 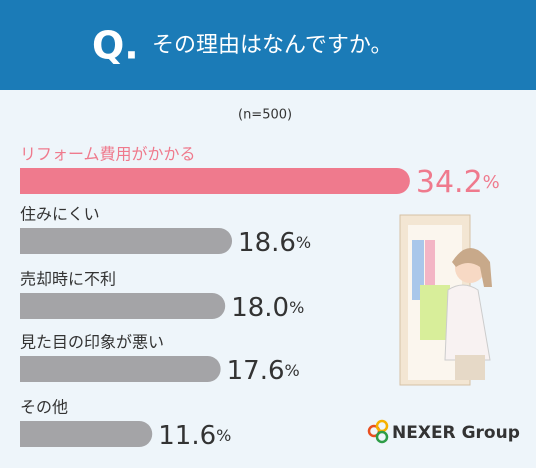 What do you see at coordinates (267, 243) in the screenshot?
I see `value-number: 18.6` at bounding box center [267, 243].